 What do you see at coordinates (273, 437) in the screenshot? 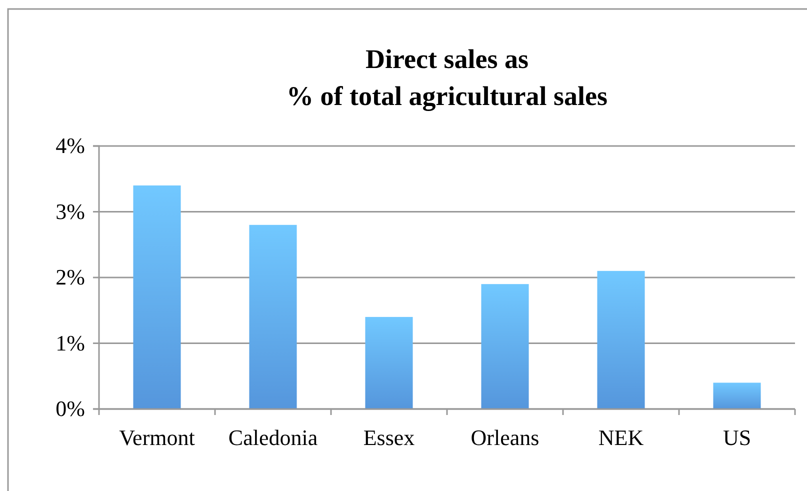
I see `x-tick-label: Caledonia` at bounding box center [273, 437].